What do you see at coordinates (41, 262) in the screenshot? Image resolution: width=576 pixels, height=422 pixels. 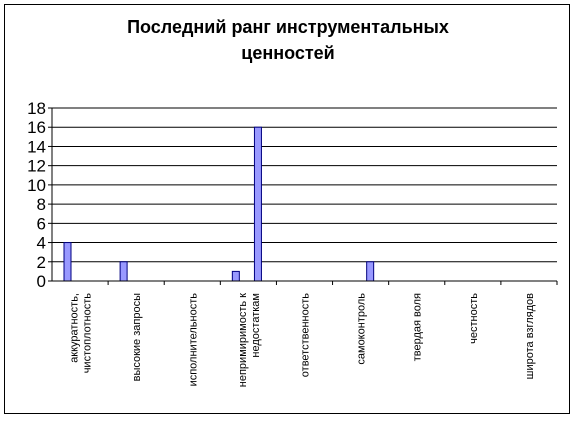 I see `y-tick-label: 2` at bounding box center [41, 262].